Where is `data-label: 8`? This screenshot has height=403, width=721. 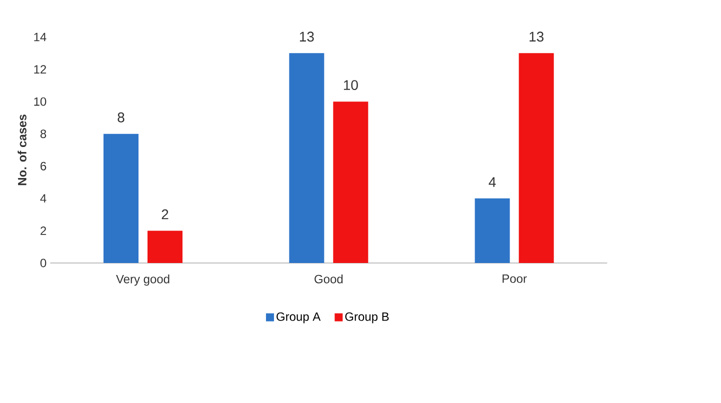
data-label: 8 is located at coordinates (121, 117).